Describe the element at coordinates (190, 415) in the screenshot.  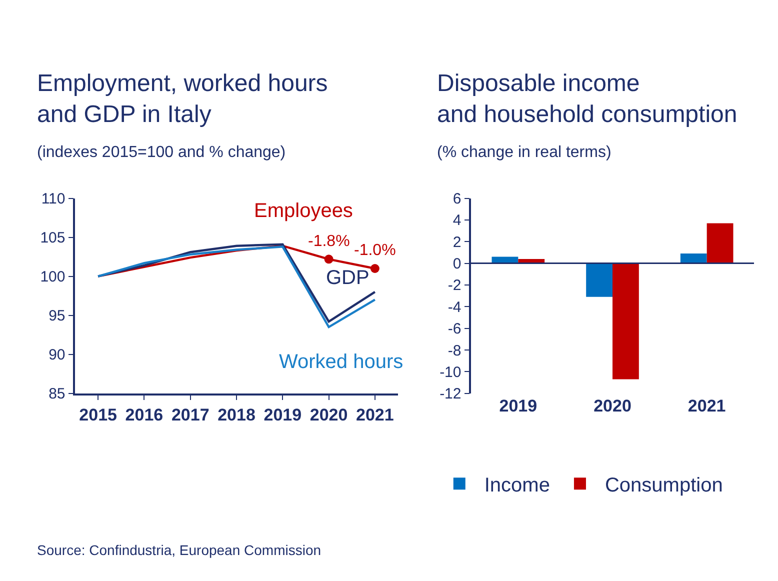
I see `x-tick-label: 2017` at that location.